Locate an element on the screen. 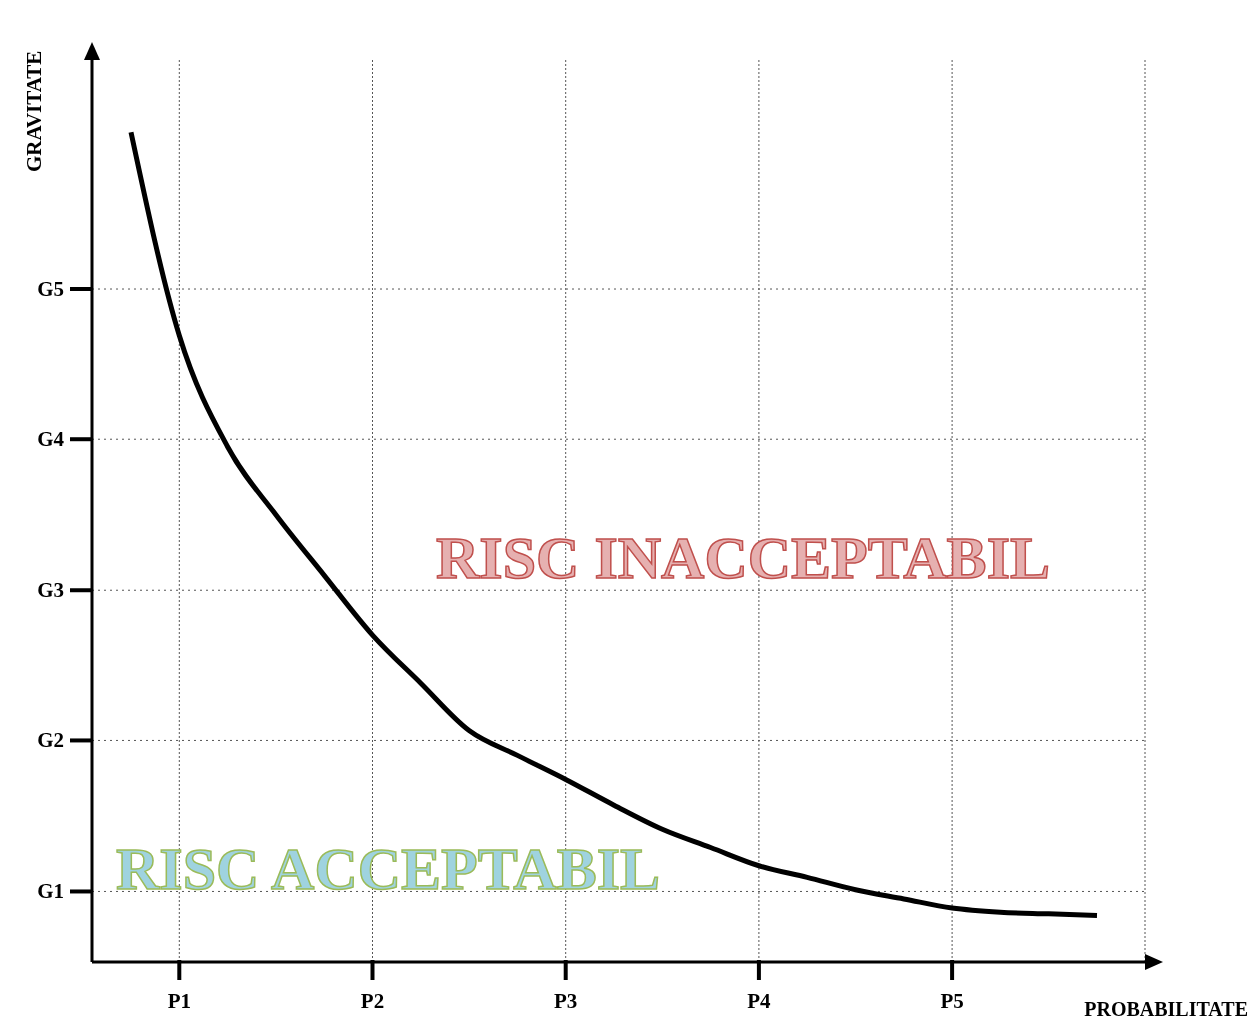 The image size is (1256, 1025). x-tick-label: P4 is located at coordinates (759, 1001).